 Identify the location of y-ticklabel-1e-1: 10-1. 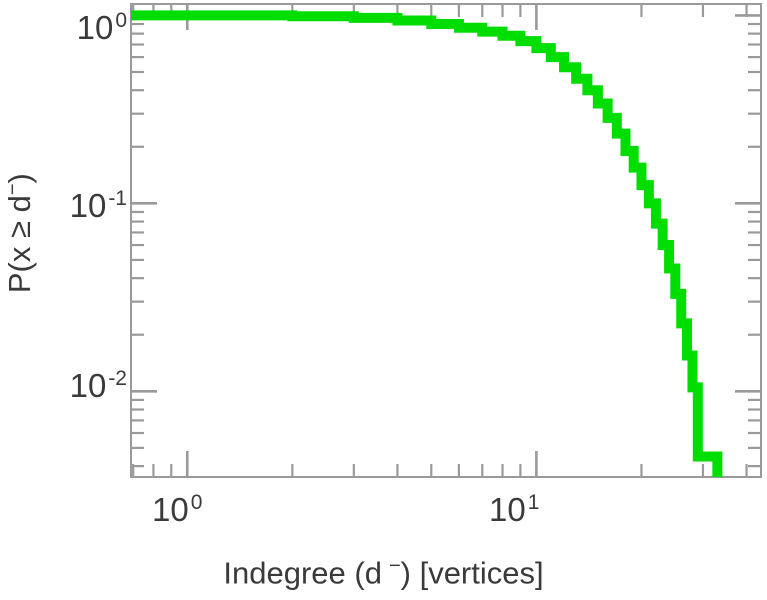
(98, 205).